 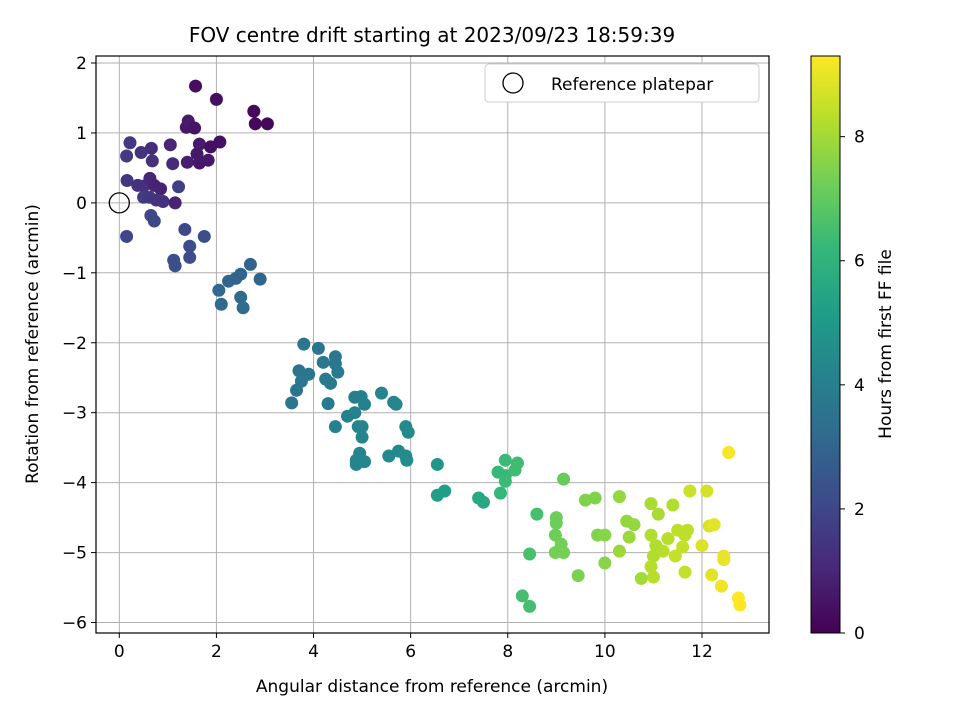 I want to click on colorbar-label: Hours from first FF file, so click(x=886, y=344).